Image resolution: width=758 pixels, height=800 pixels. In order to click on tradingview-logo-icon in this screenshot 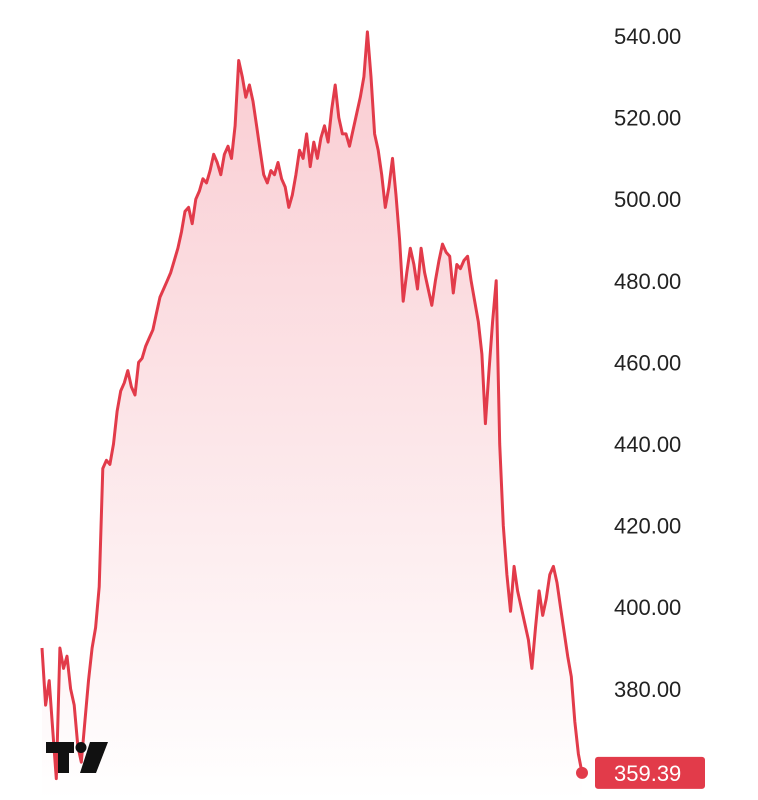, I will do `click(77, 757)`.